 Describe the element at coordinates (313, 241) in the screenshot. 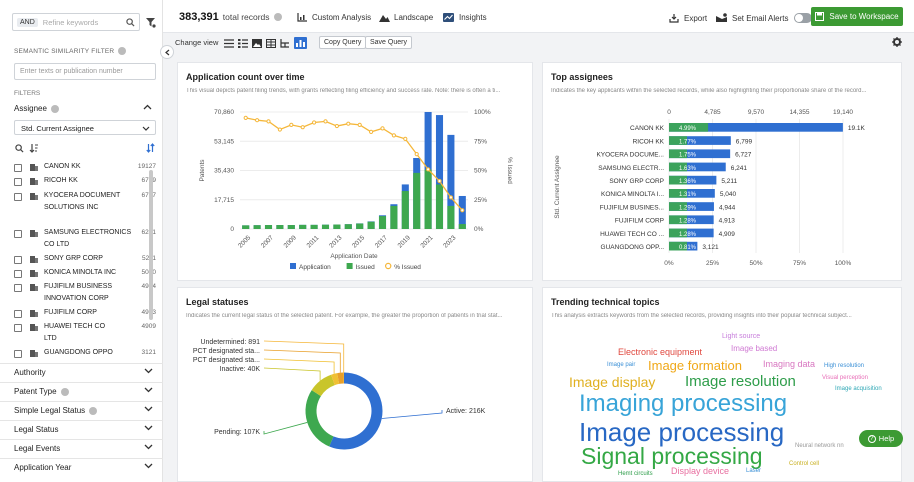

I see `x-tick-label: 2011` at that location.